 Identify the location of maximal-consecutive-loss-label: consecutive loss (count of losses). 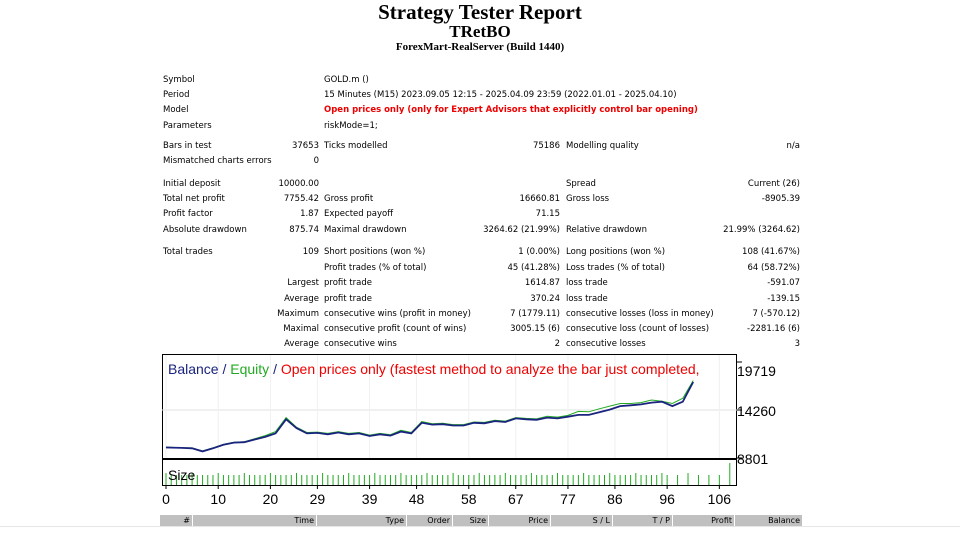
(638, 329).